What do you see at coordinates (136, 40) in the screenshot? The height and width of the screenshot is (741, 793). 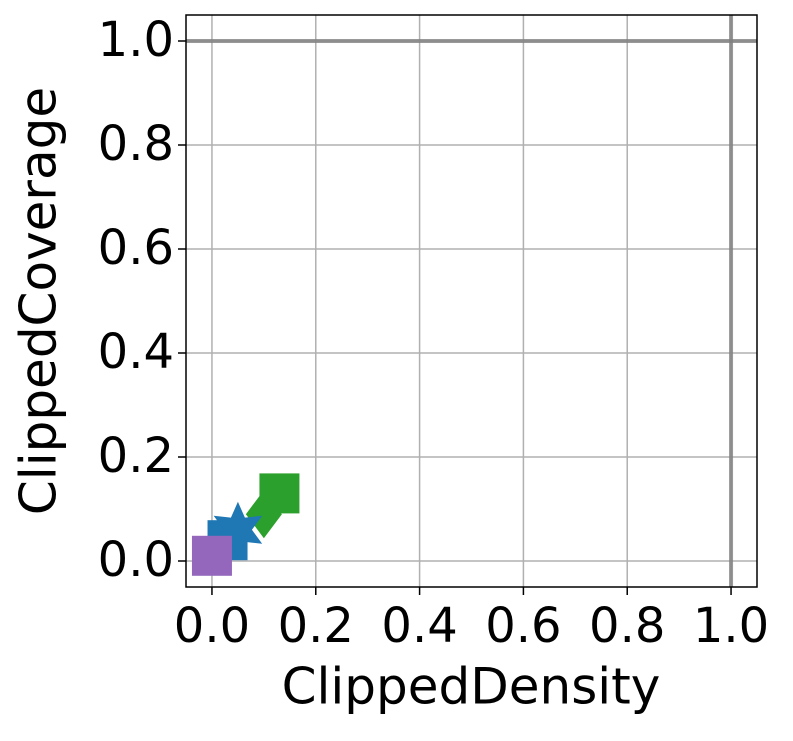 I see `y-tick-label: 1.0` at bounding box center [136, 40].